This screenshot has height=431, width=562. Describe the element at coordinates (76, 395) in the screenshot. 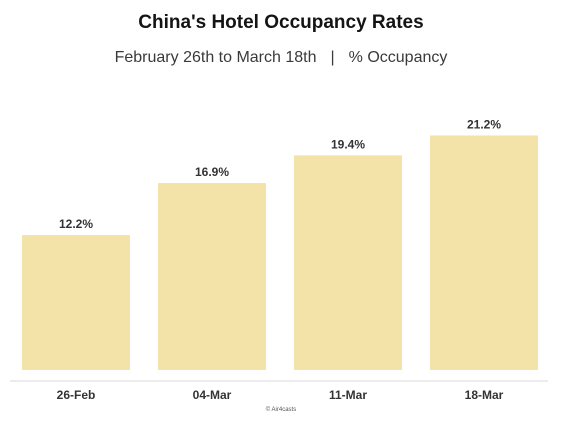

I see `category-label: 26-Feb` at that location.